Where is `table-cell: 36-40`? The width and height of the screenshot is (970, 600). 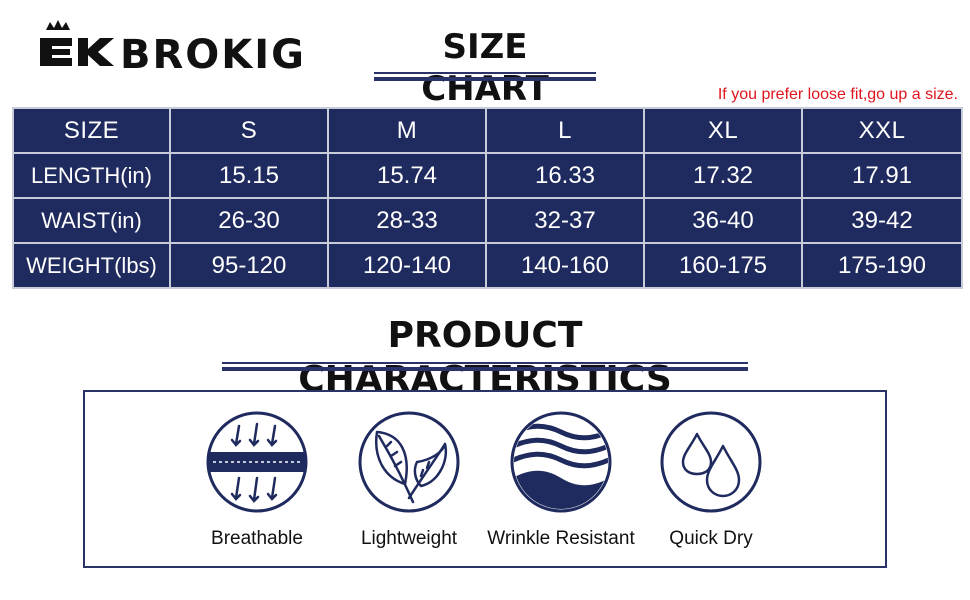
table-cell: 36-40 is located at coordinates (723, 220).